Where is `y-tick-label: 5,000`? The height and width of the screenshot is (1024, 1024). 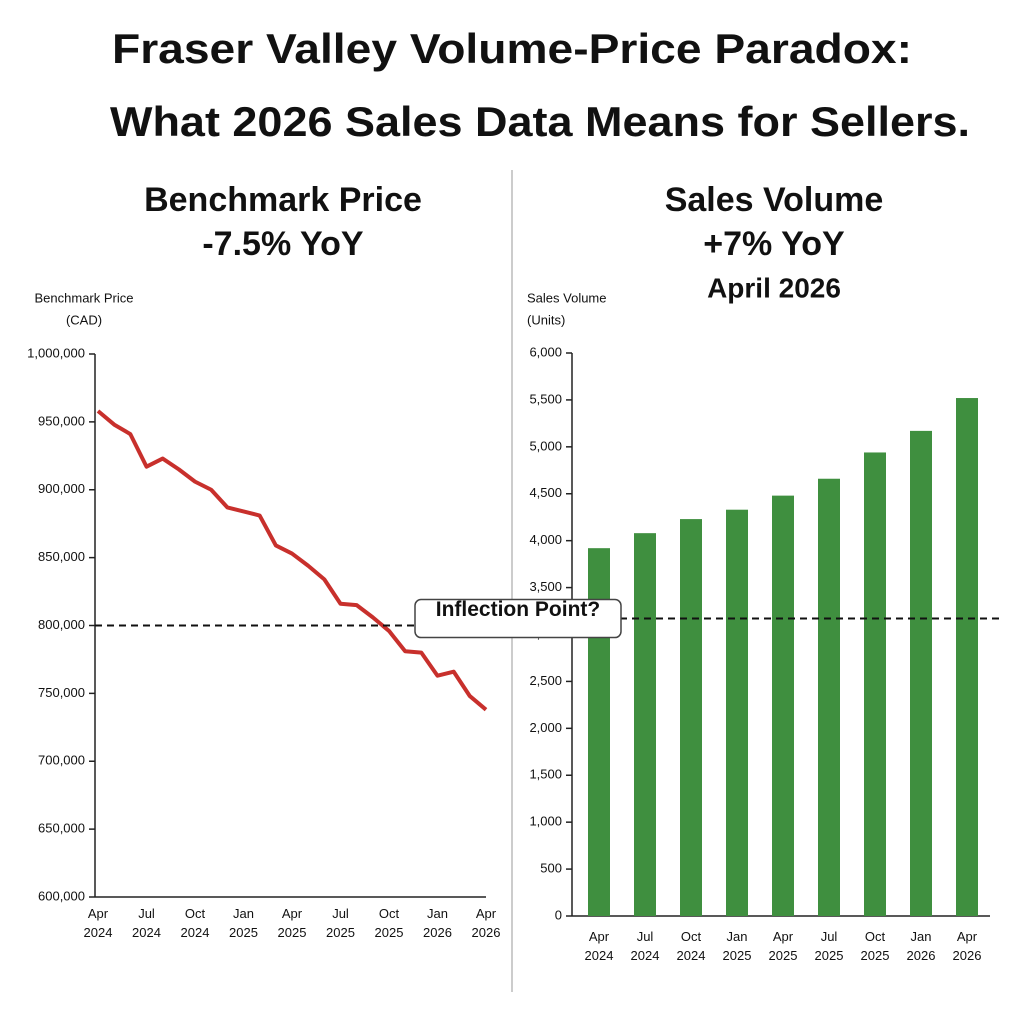 y-tick-label: 5,000 is located at coordinates (545, 445).